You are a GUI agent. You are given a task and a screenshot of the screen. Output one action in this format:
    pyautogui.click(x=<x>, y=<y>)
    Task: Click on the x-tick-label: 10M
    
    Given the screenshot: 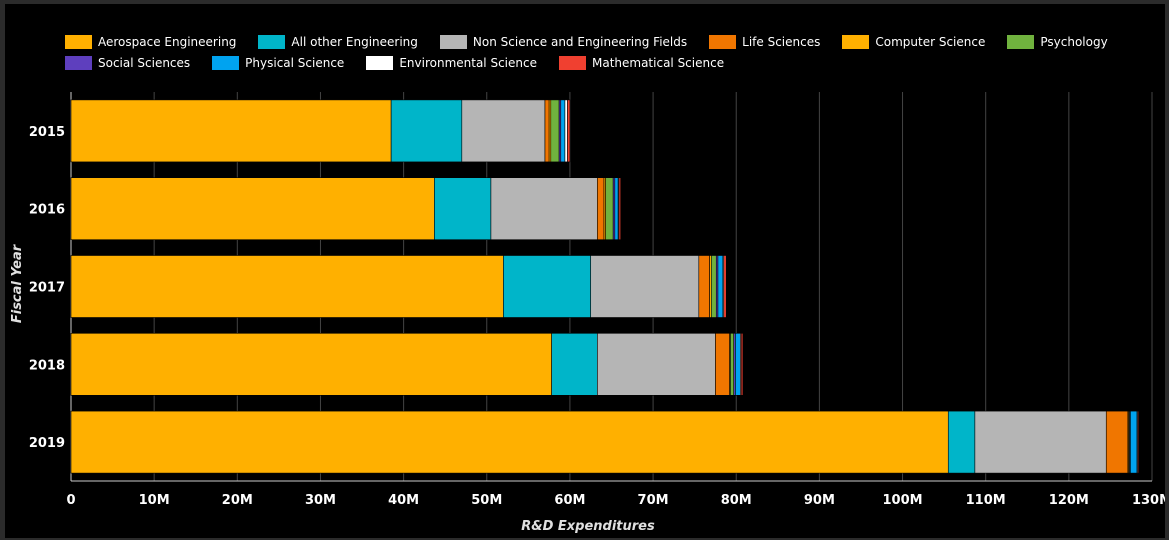 What is the action you would take?
    pyautogui.click(x=154, y=500)
    